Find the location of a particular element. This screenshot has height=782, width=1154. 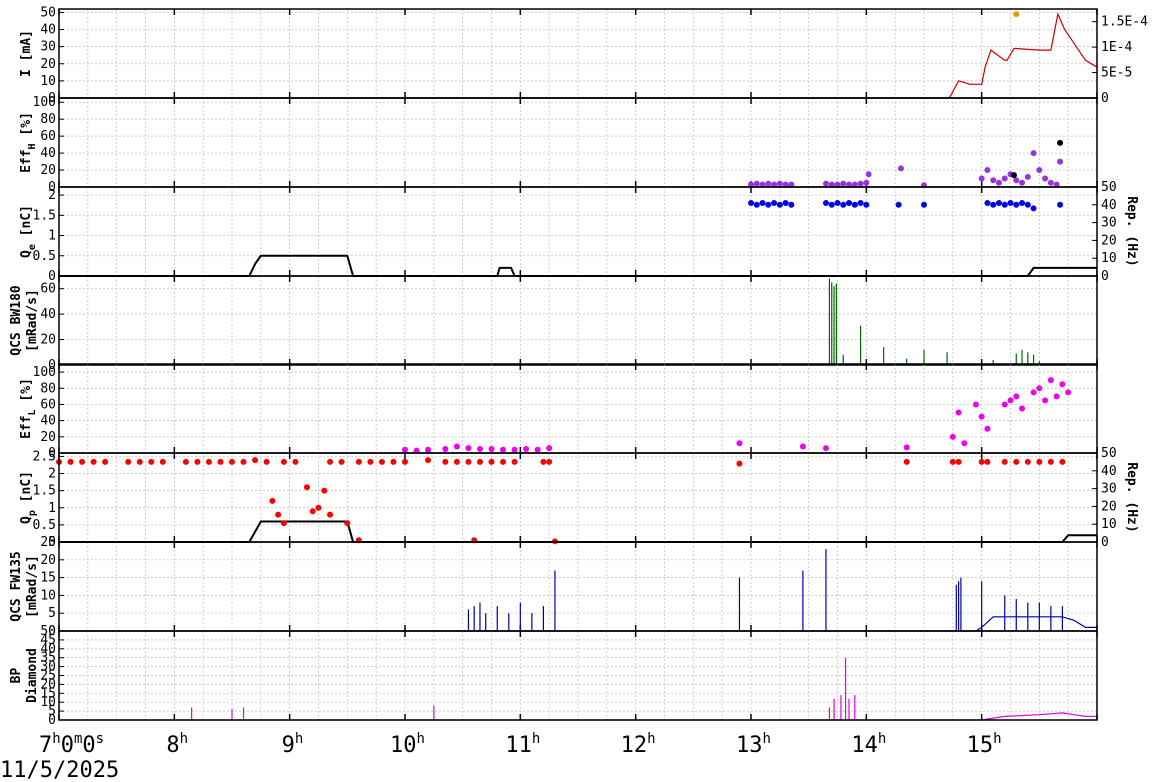

panel-1: 0 10 20 30 40 50 0 5E-5 1E-4 1.5E-4 I [mA] is located at coordinates (583, 55).